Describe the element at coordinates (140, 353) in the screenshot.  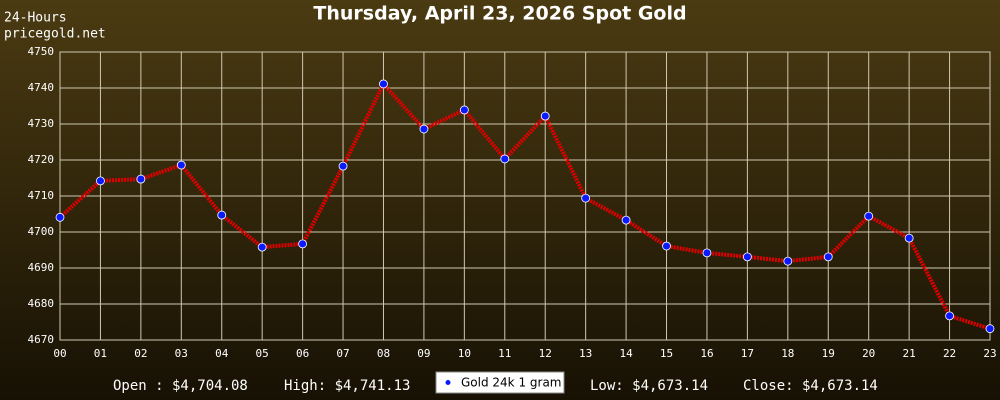
I see `x-tick-label: 02` at that location.